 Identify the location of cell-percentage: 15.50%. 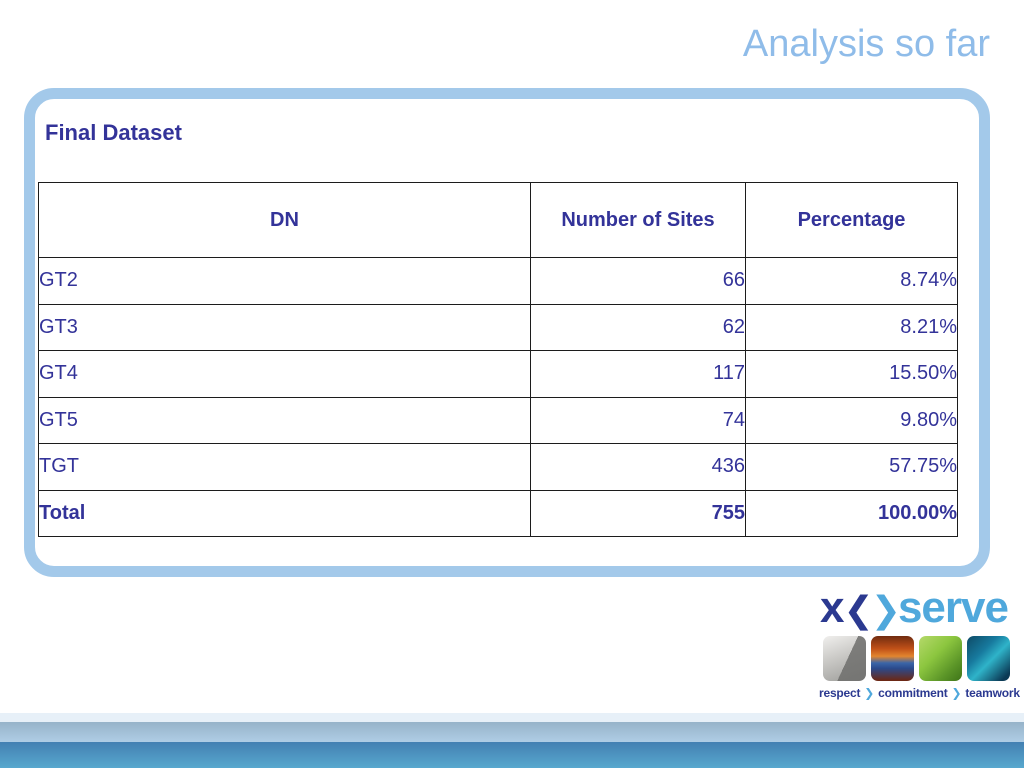
(851, 374).